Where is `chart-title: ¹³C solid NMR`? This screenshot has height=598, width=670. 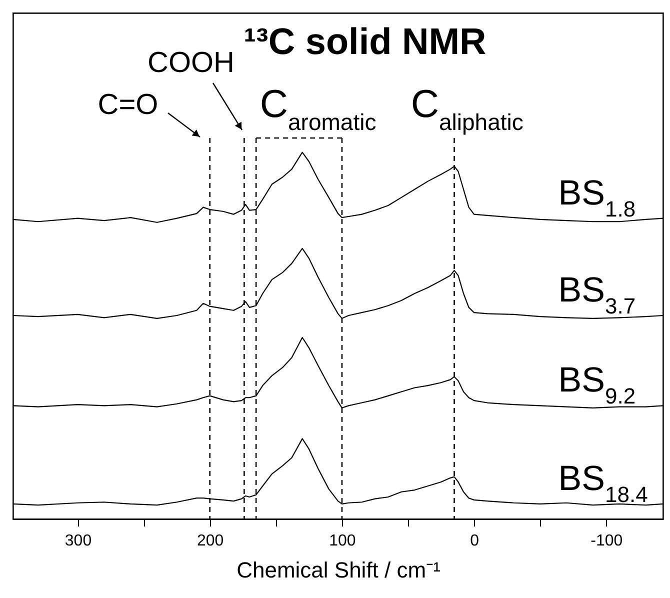 chart-title: ¹³C solid NMR is located at coordinates (365, 41).